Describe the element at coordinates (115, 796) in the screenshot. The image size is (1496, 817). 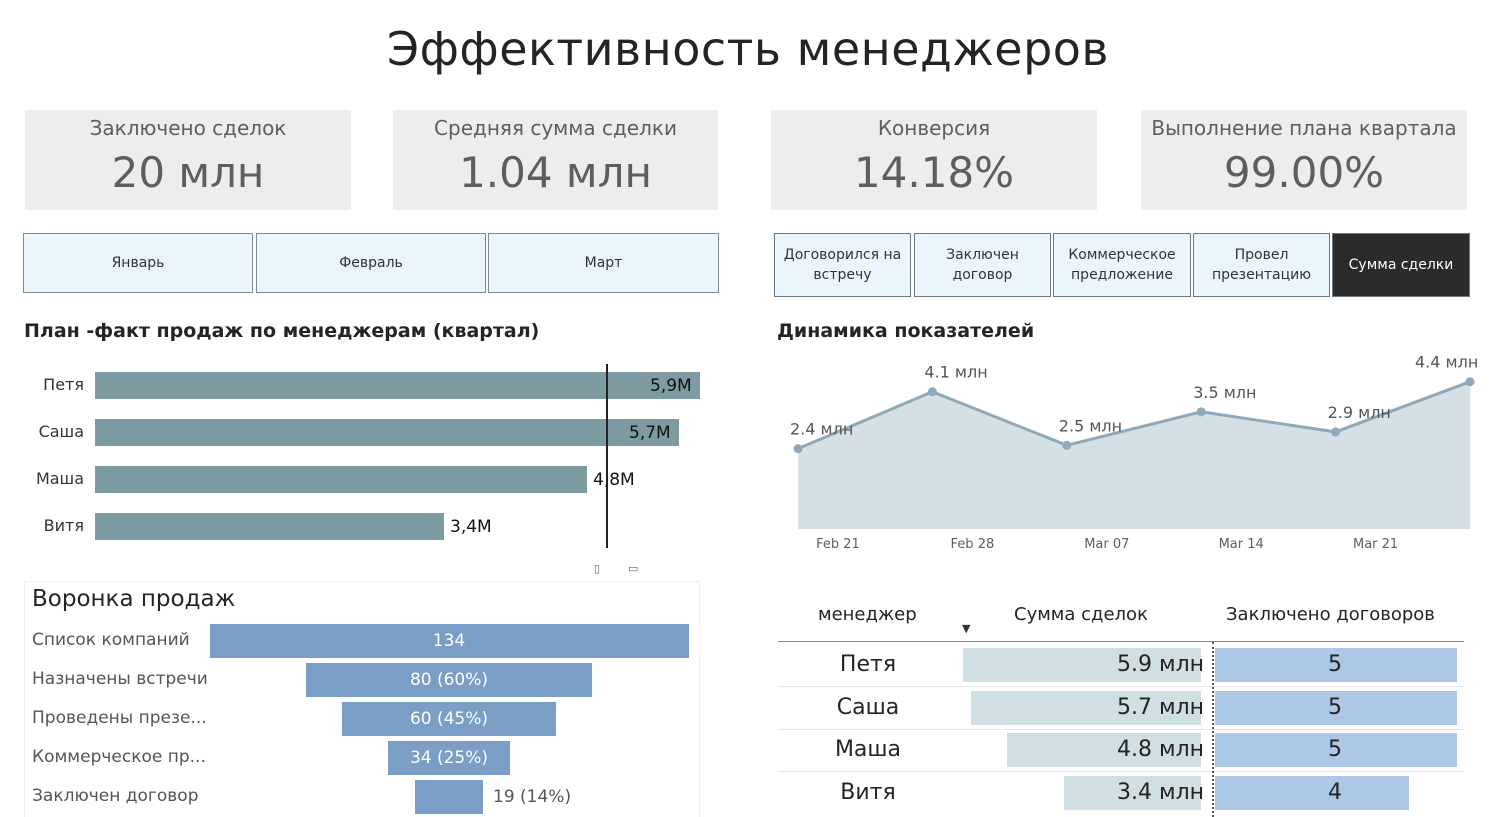
I see `funnel-stage-label: Заключен договор` at that location.